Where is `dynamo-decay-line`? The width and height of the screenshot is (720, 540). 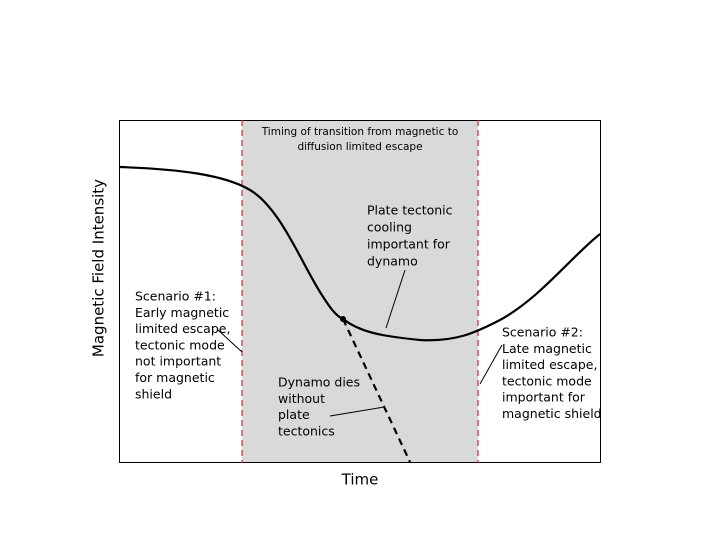
dynamo-decay-line is located at coordinates (376, 390).